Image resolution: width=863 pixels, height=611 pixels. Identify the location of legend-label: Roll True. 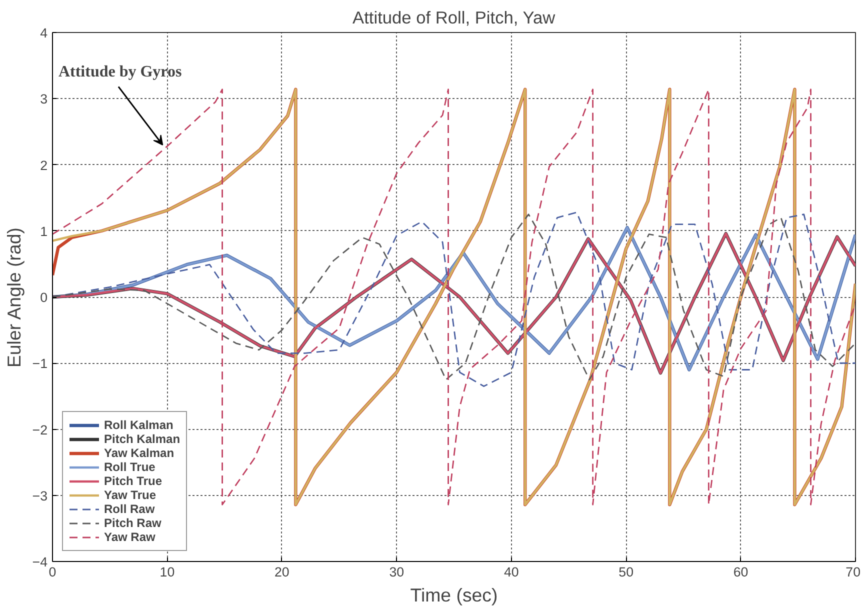
(130, 467).